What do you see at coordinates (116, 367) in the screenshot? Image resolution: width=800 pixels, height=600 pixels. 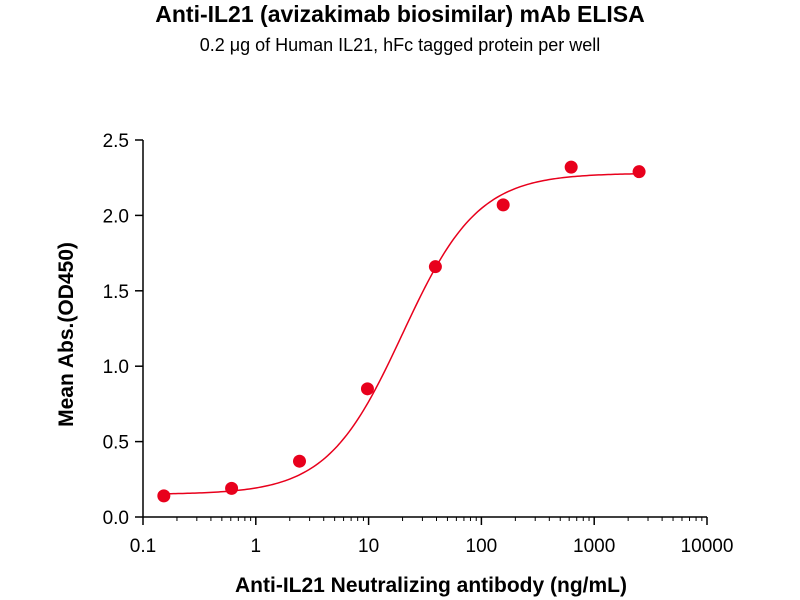 I see `y-tick-label: 1.0` at bounding box center [116, 367].